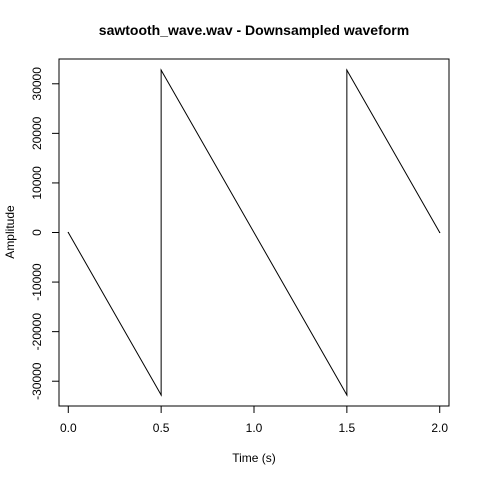 The image size is (480, 480). Describe the element at coordinates (254, 428) in the screenshot. I see `x-tick-label: 1.0` at that location.